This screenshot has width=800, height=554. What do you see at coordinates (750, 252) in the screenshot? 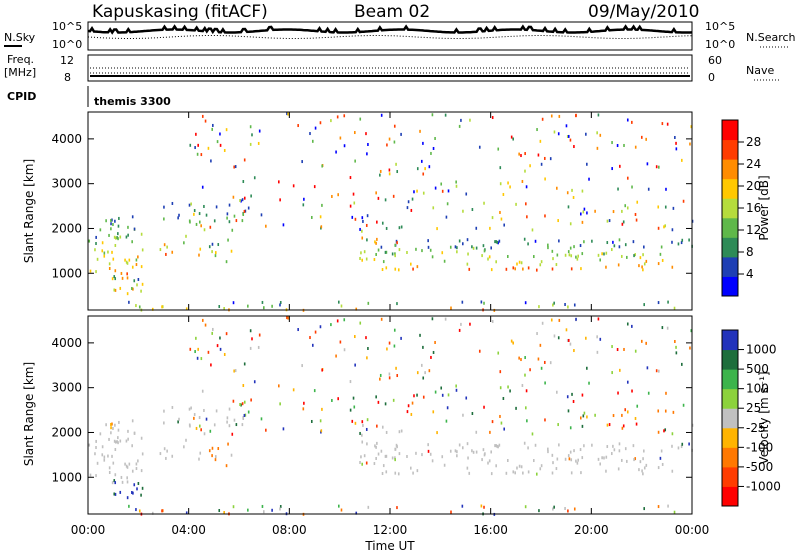
I see `colorbar-tick-label: 8` at bounding box center [750, 252].